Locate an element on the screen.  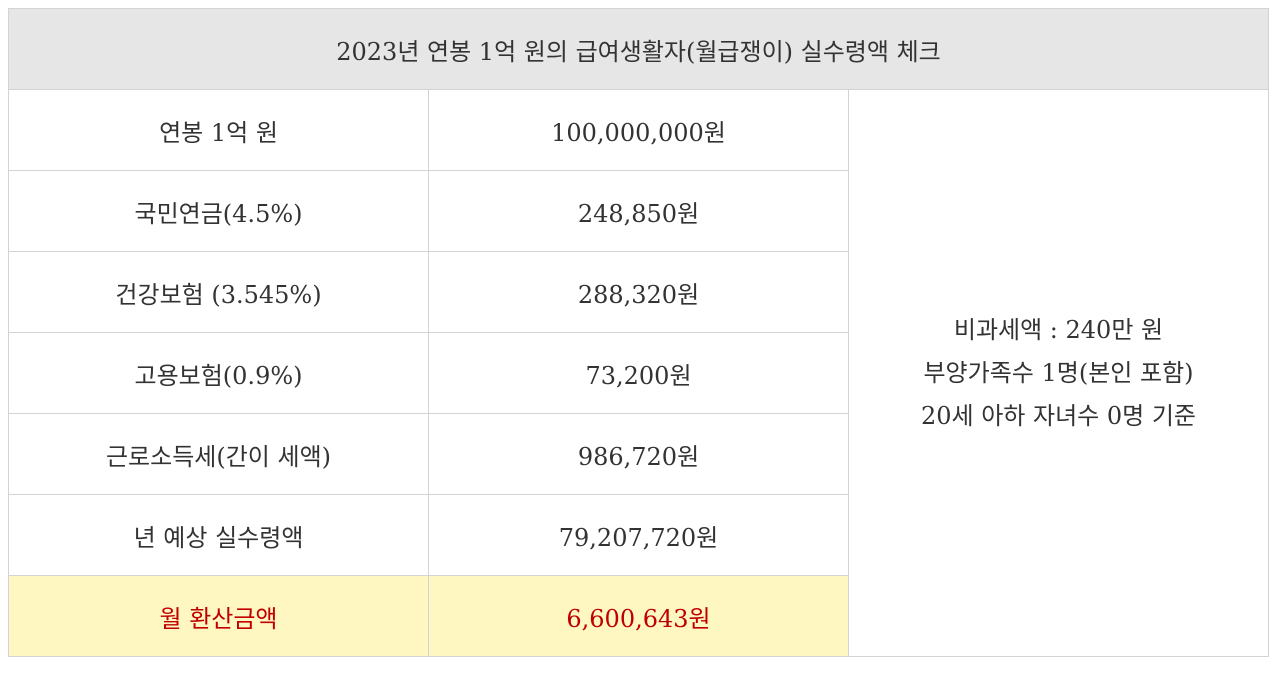
table-row: 년 예상 실수령액 79,207,720원 is located at coordinates (638, 535).